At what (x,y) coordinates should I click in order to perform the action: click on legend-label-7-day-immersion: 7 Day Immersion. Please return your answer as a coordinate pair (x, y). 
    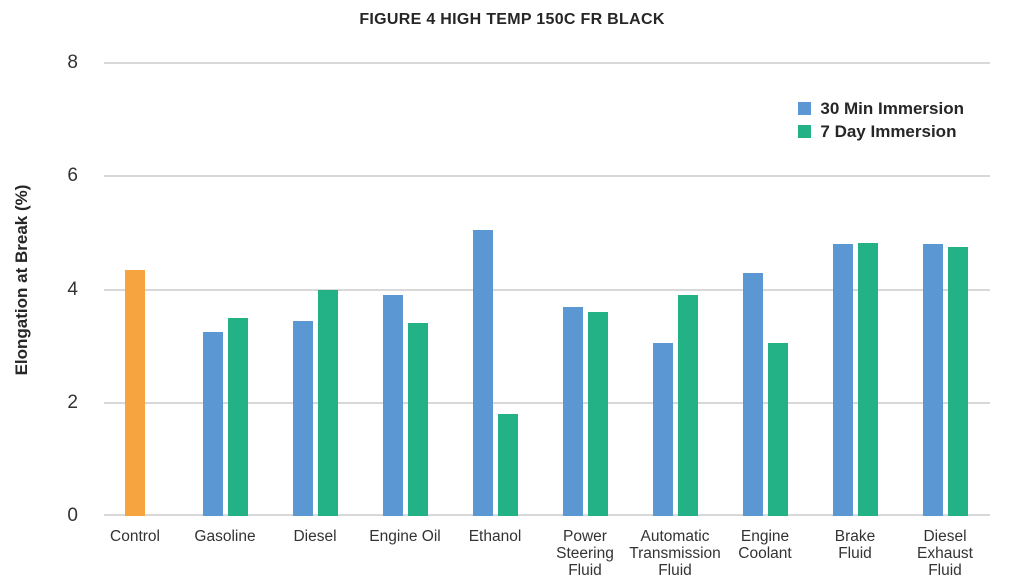
    Looking at the image, I should click on (888, 131).